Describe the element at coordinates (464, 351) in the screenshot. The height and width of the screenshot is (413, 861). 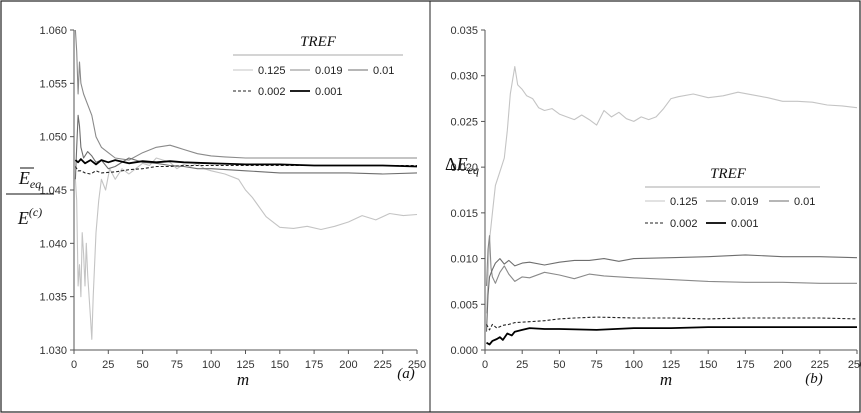
I see `y-tick-label: 0.000` at that location.